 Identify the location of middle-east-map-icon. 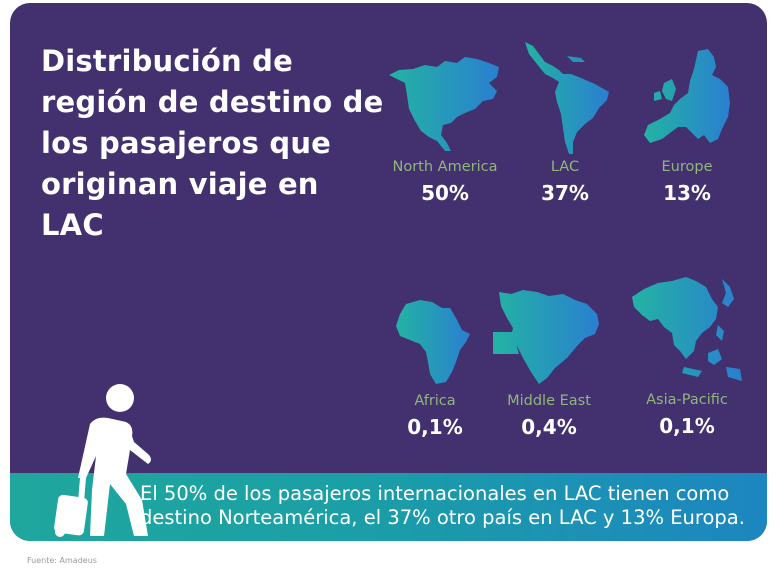
(546, 337).